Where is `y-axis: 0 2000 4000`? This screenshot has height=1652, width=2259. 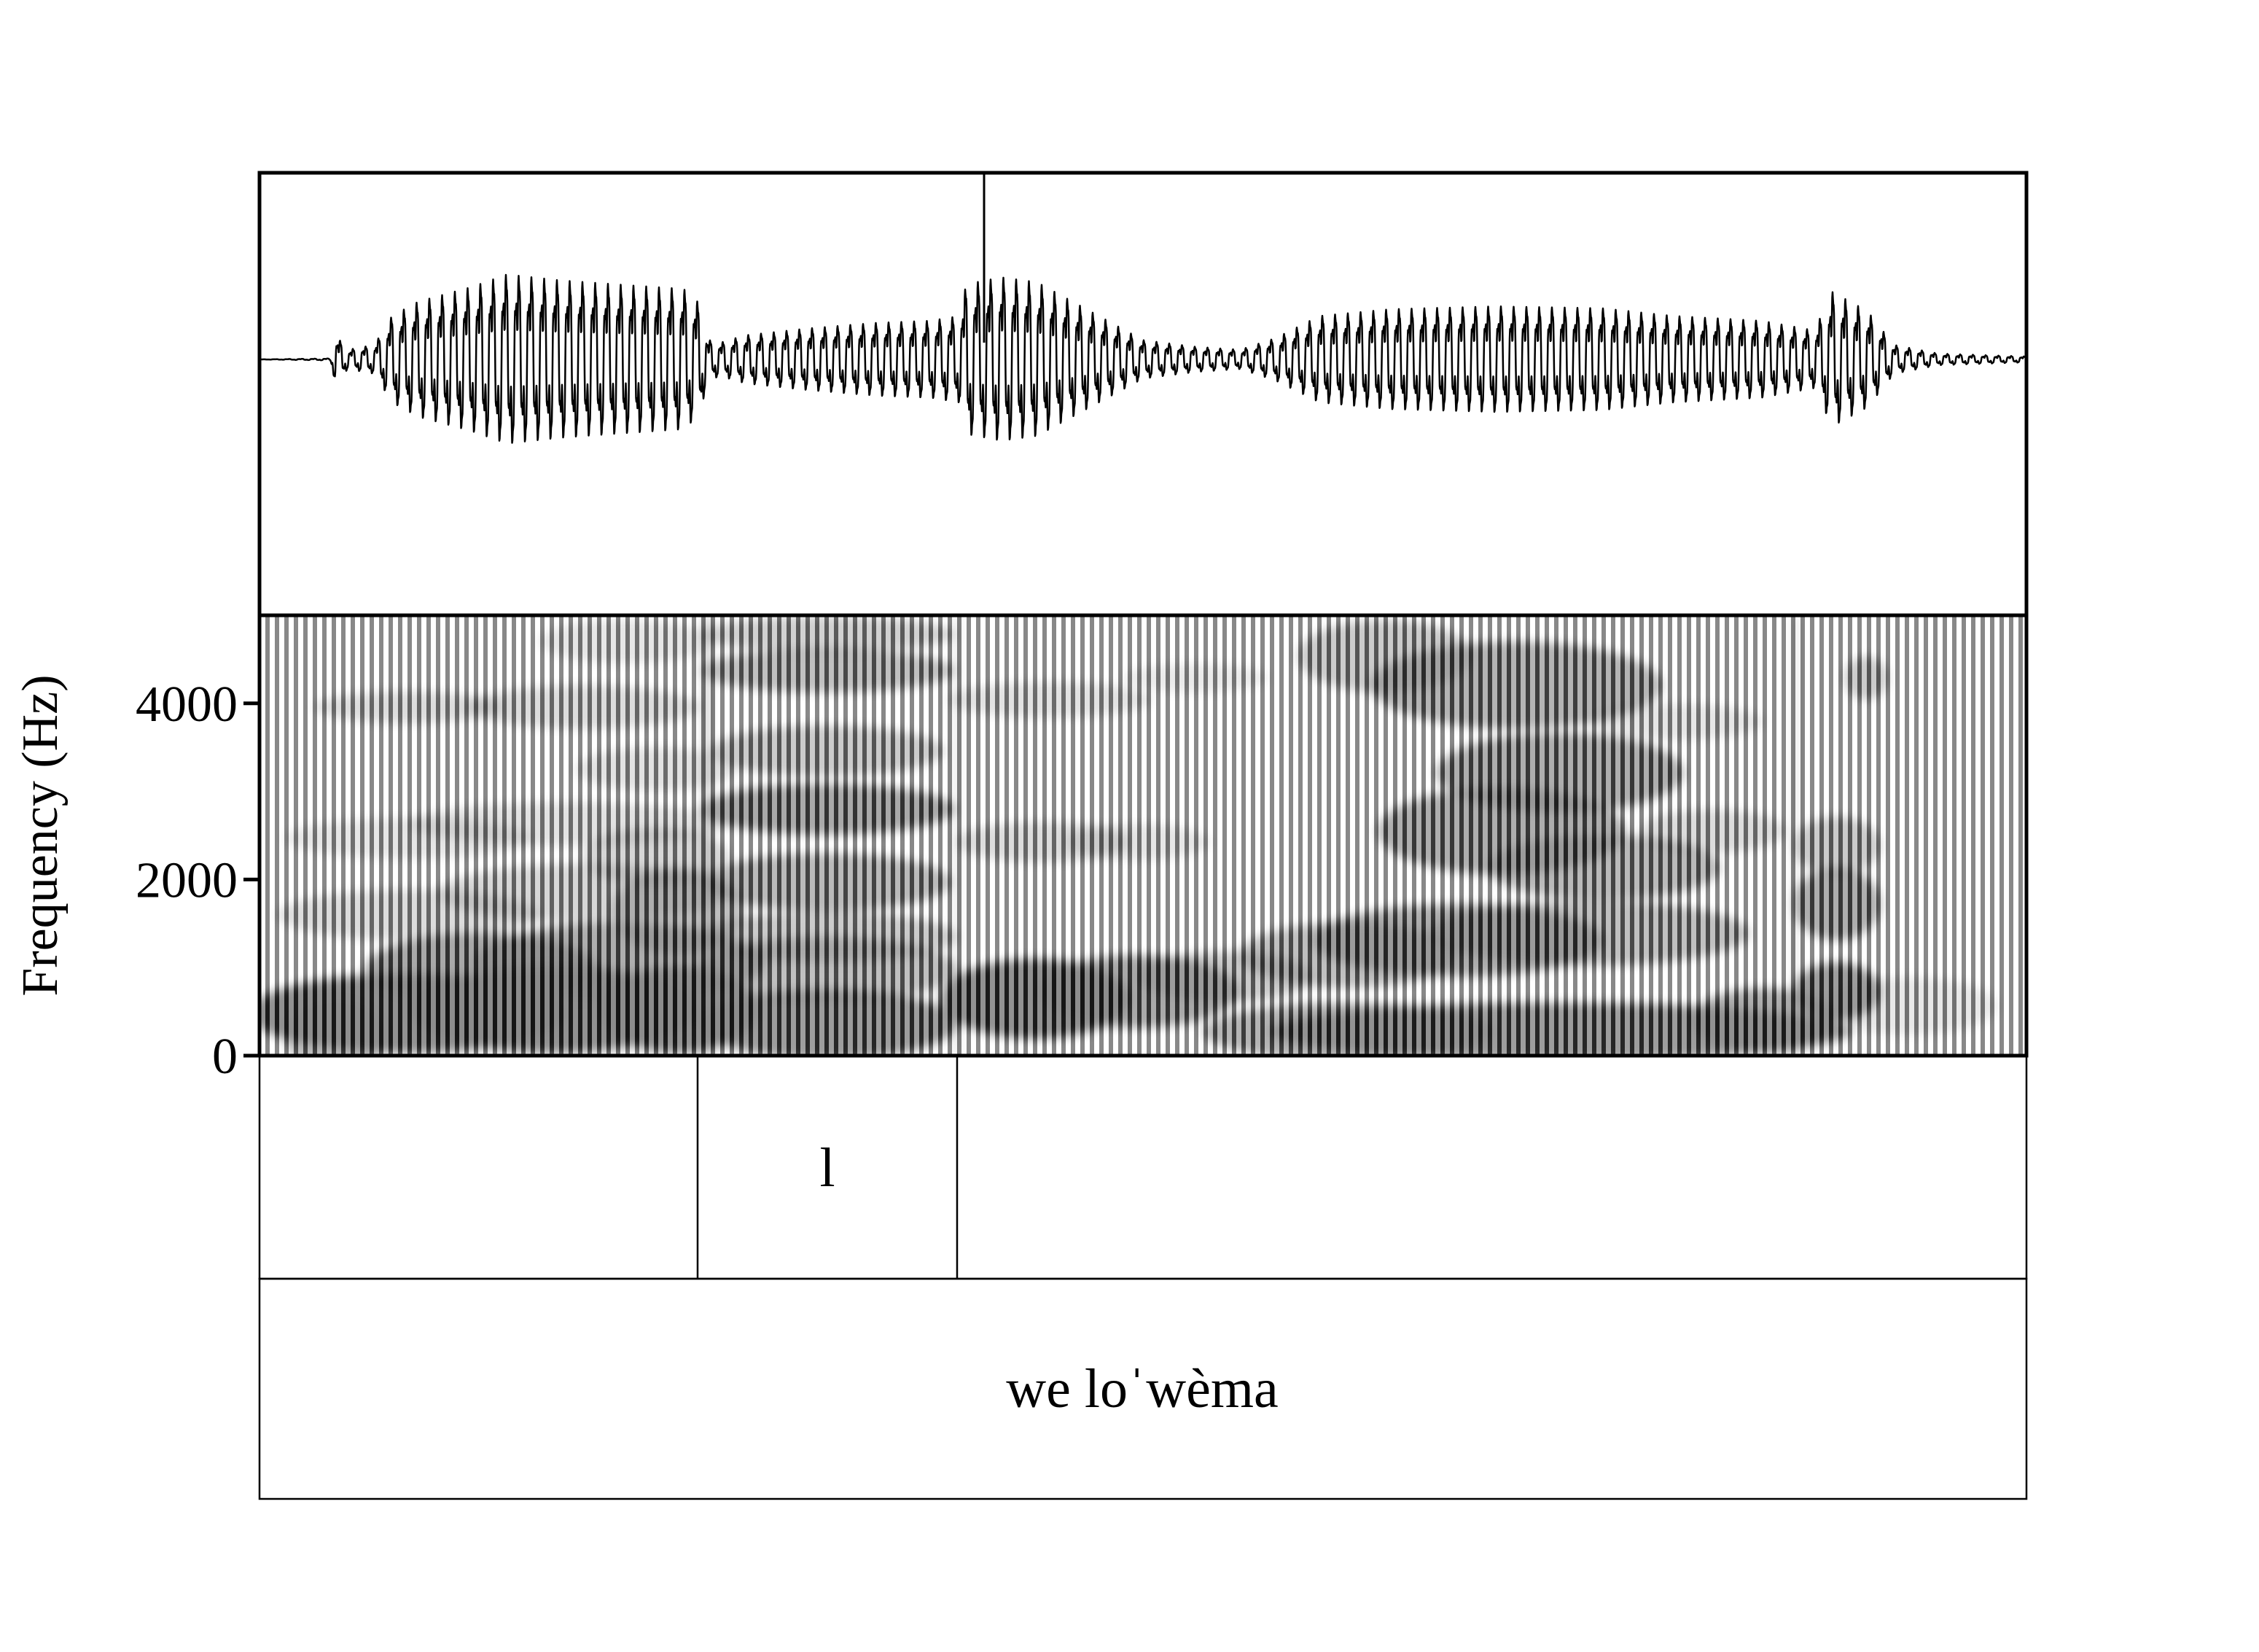
y-axis: 0 2000 4000 is located at coordinates (198, 881).